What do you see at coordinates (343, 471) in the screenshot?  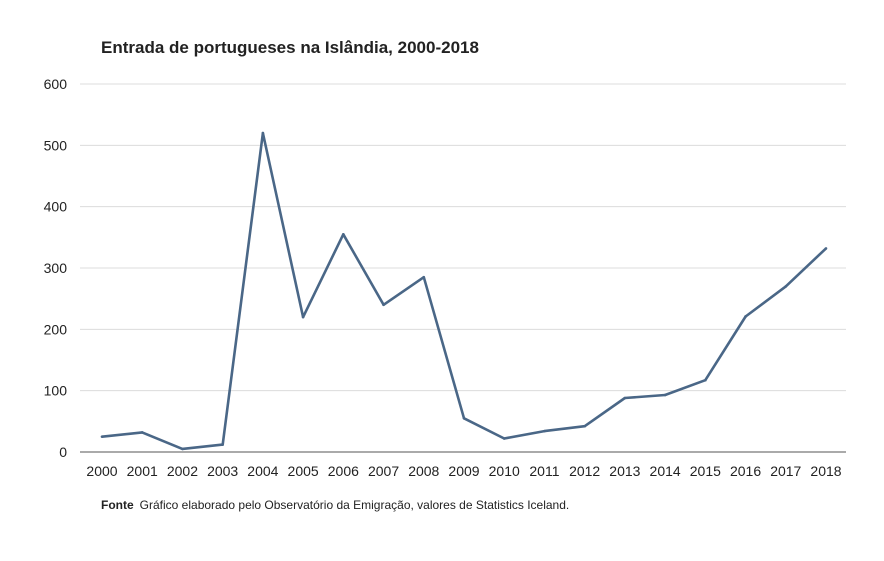 I see `x-tick-label: 2006` at bounding box center [343, 471].